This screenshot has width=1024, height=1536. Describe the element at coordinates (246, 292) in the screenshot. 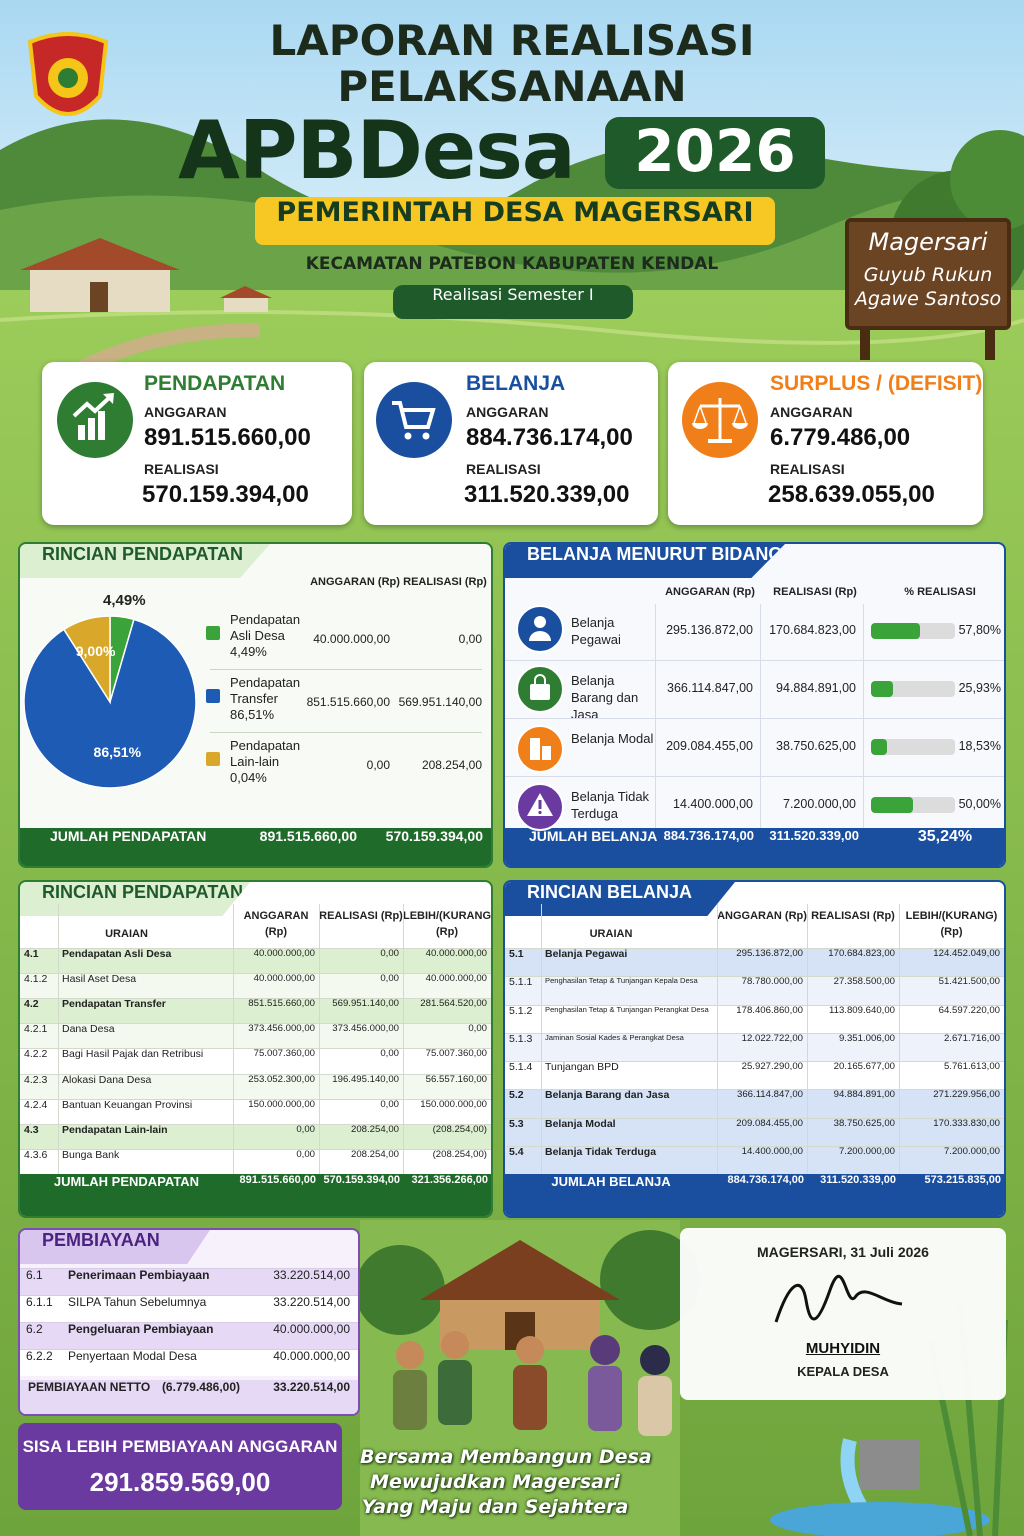

I see `house-roof` at that location.